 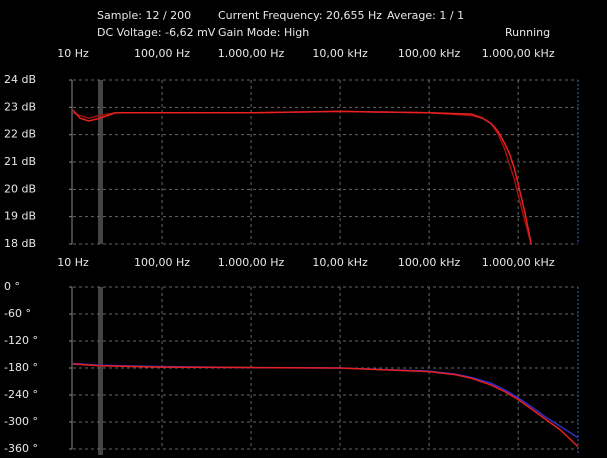 What do you see at coordinates (300, 15) in the screenshot?
I see `frequency-status: Current Frequency: 20,655 Hz` at bounding box center [300, 15].